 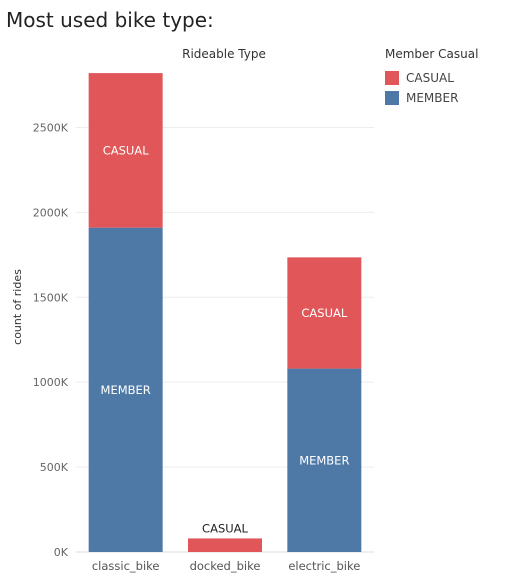 What do you see at coordinates (110, 20) in the screenshot?
I see `chart-title: Most used bike type:` at bounding box center [110, 20].